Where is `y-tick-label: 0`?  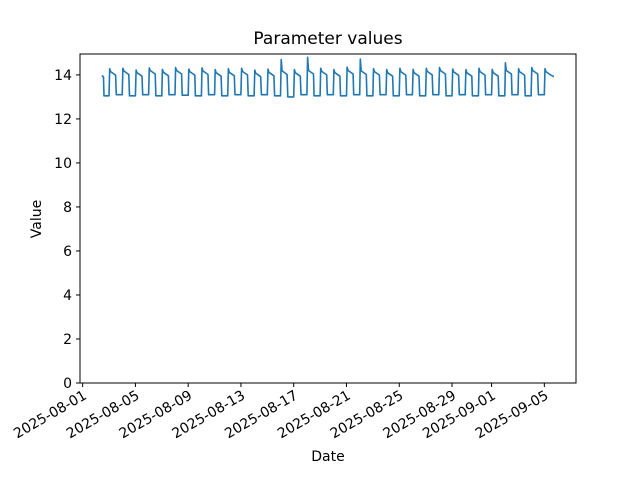 y-tick-label: 0 is located at coordinates (67, 384).